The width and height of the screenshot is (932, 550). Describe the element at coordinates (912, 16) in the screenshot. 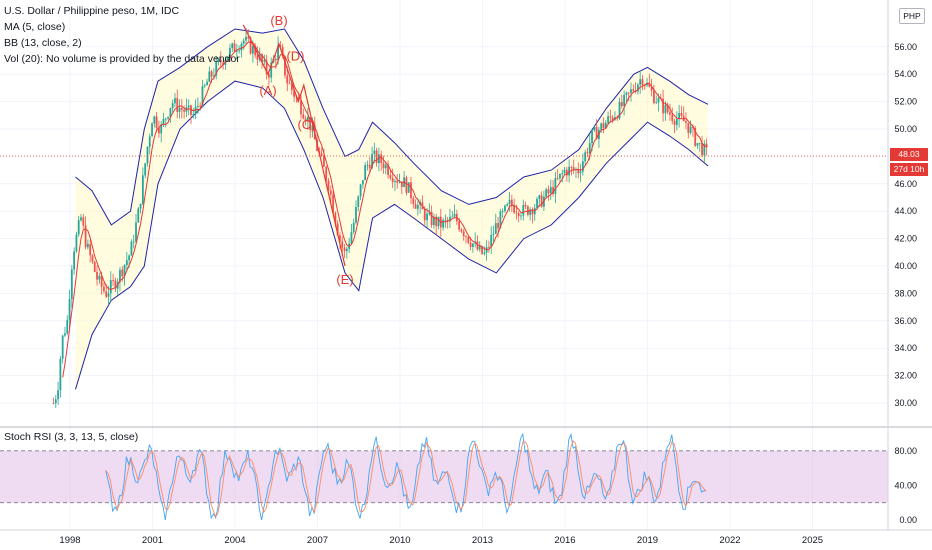

I see `currency-unit-badge: PHP` at that location.